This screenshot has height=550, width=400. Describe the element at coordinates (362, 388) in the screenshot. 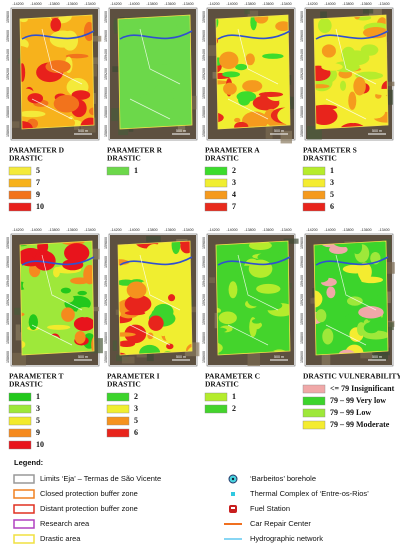

I see `legend-label: <= 79 Insignificant` at that location.